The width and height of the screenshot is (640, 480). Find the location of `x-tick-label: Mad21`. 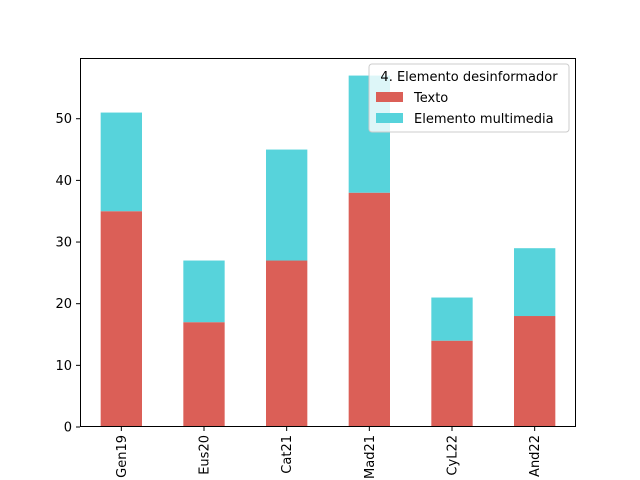

x-tick-label: Mad21 is located at coordinates (370, 457).